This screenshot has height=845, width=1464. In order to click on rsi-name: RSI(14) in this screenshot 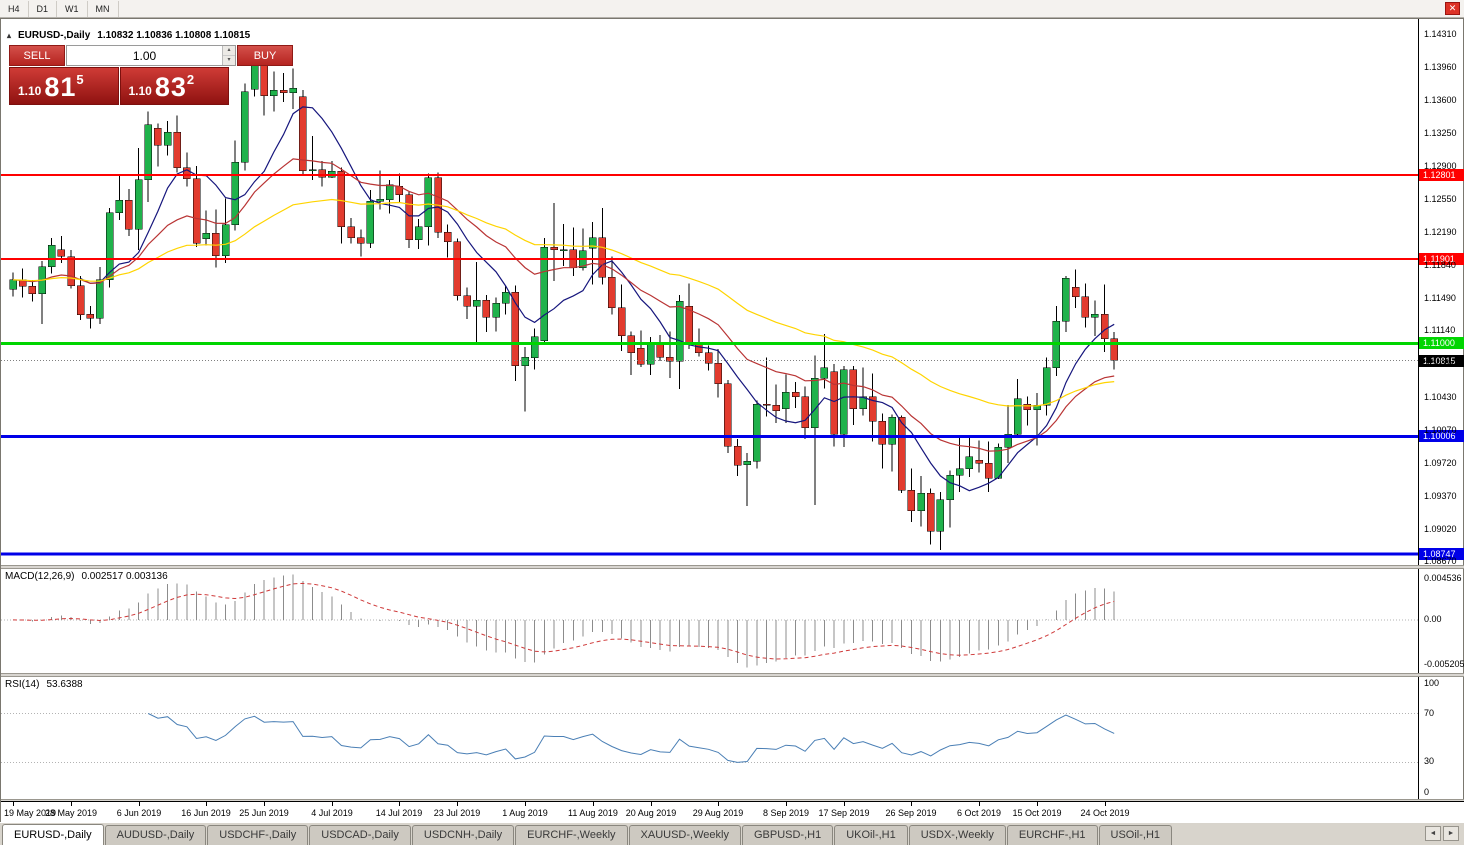, I will do `click(22, 684)`.